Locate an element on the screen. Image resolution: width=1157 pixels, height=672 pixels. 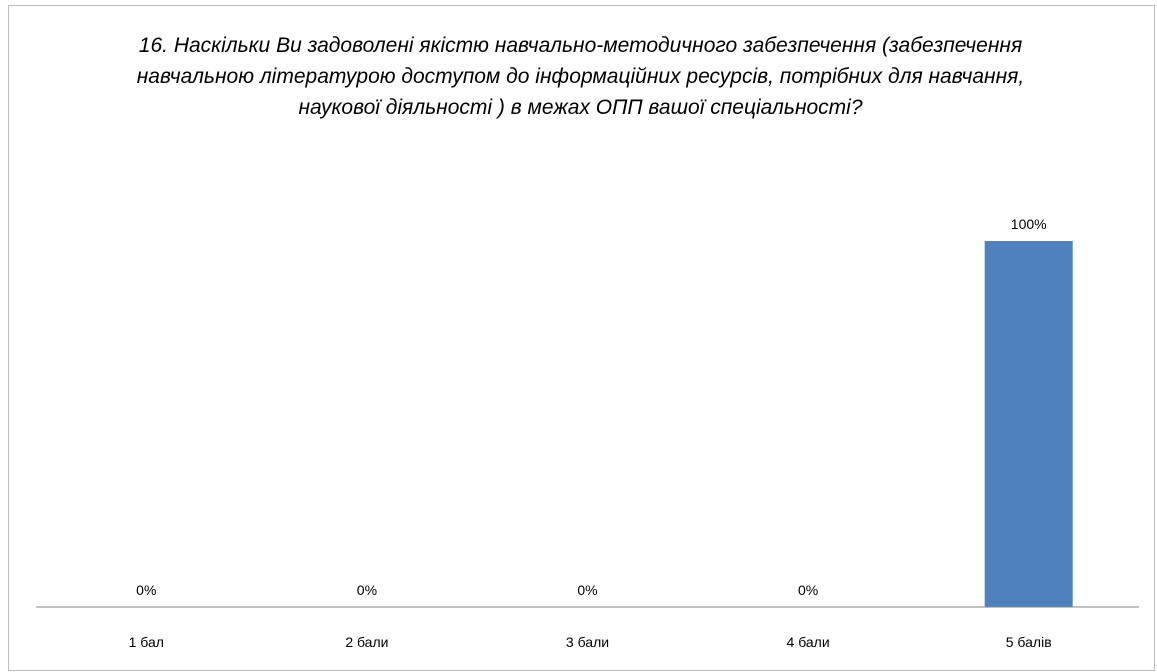
x-tick-label-3: 3 бали is located at coordinates (587, 642).